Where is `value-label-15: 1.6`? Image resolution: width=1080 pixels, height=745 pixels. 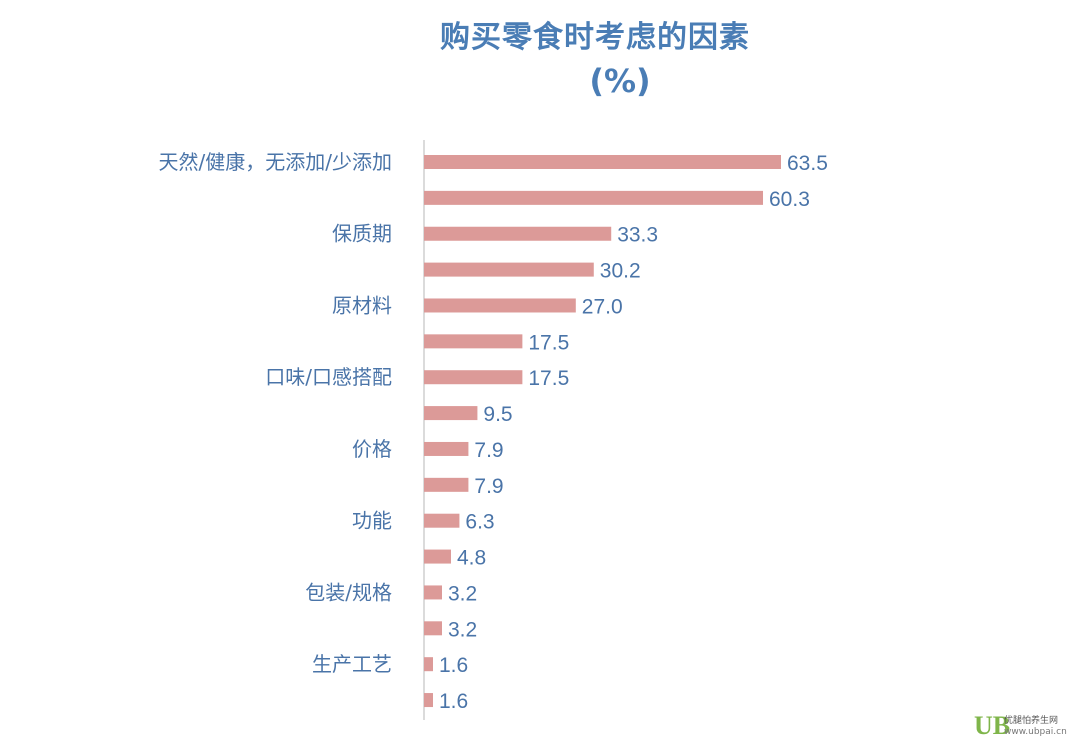
value-label-15: 1.6 is located at coordinates (453, 665).